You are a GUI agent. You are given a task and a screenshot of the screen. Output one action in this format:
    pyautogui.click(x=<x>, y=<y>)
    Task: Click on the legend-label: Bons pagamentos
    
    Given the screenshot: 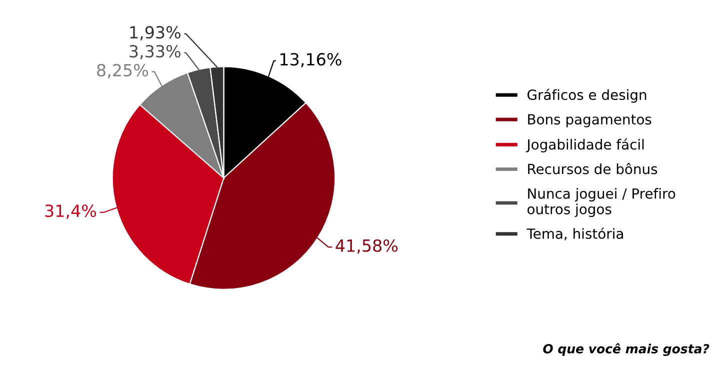 What is the action you would take?
    pyautogui.click(x=590, y=121)
    